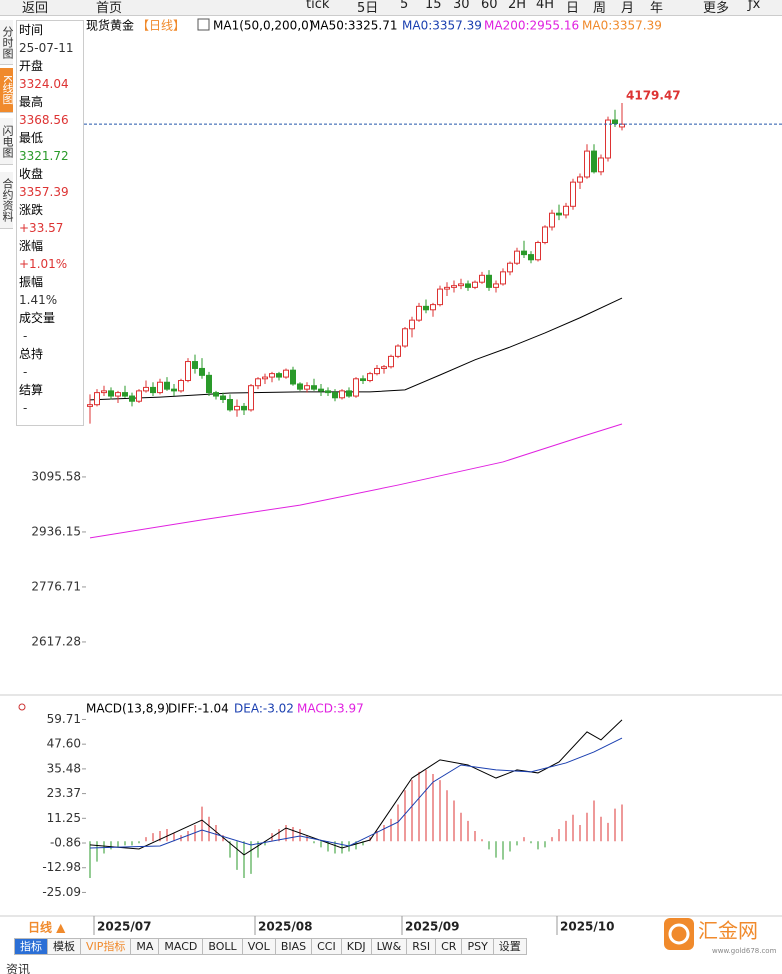 The height and width of the screenshot is (974, 782). I want to click on toolbar-button: 30, so click(461, 6).